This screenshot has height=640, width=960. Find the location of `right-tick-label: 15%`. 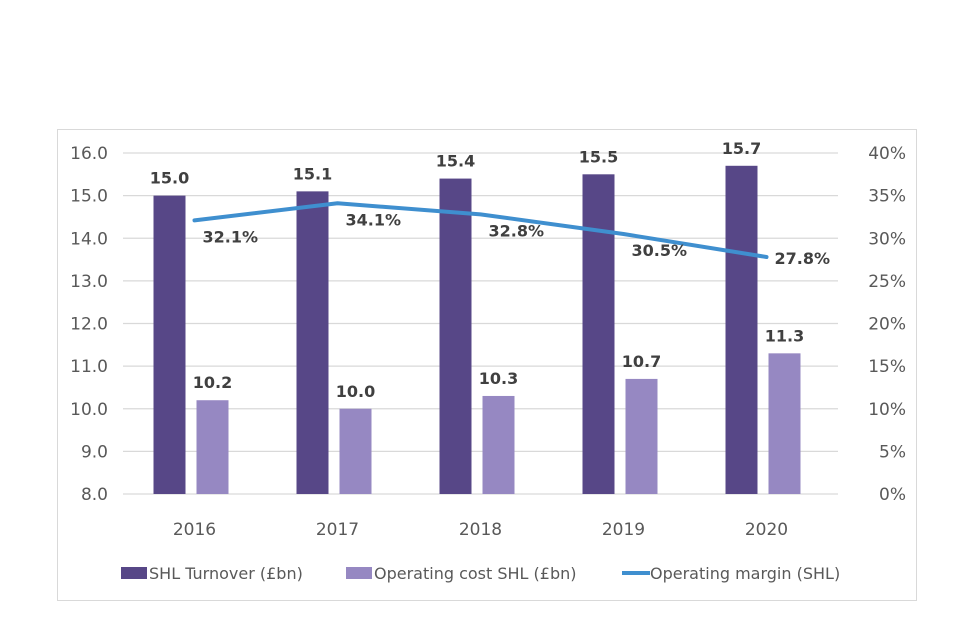

right-tick-label: 15% is located at coordinates (887, 367).